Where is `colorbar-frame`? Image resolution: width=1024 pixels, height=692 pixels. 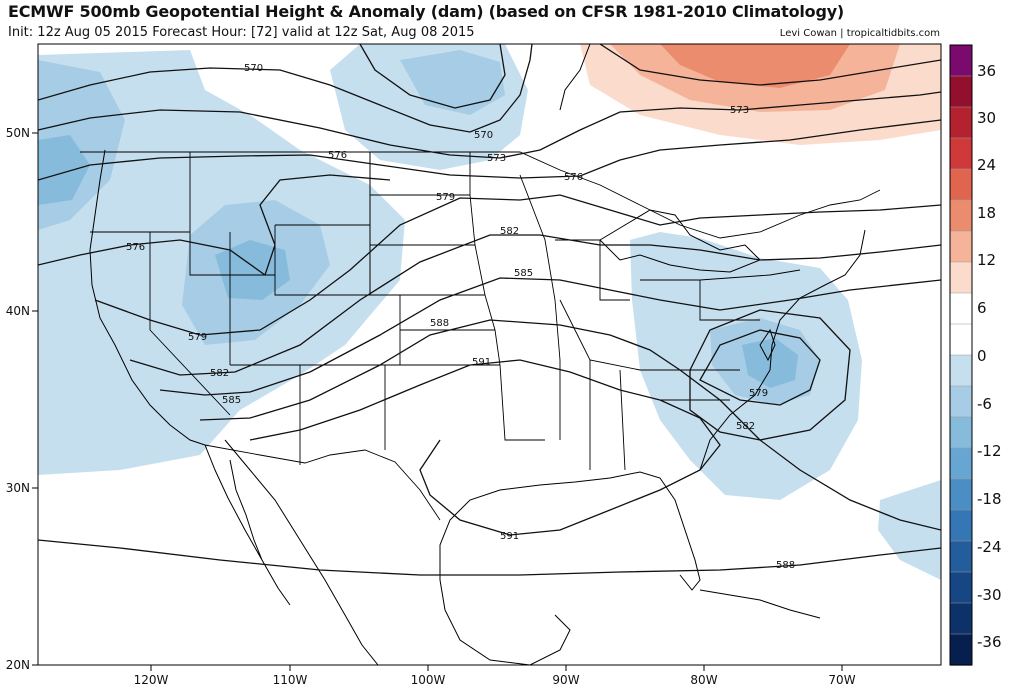 colorbar-frame is located at coordinates (961, 355).